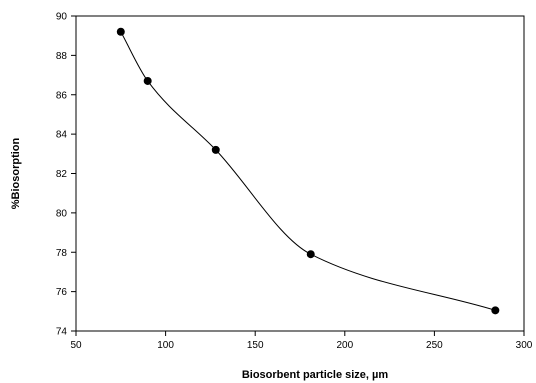 This screenshot has height=383, width=536. Describe the element at coordinates (62, 332) in the screenshot. I see `y-tick-label: 74` at that location.